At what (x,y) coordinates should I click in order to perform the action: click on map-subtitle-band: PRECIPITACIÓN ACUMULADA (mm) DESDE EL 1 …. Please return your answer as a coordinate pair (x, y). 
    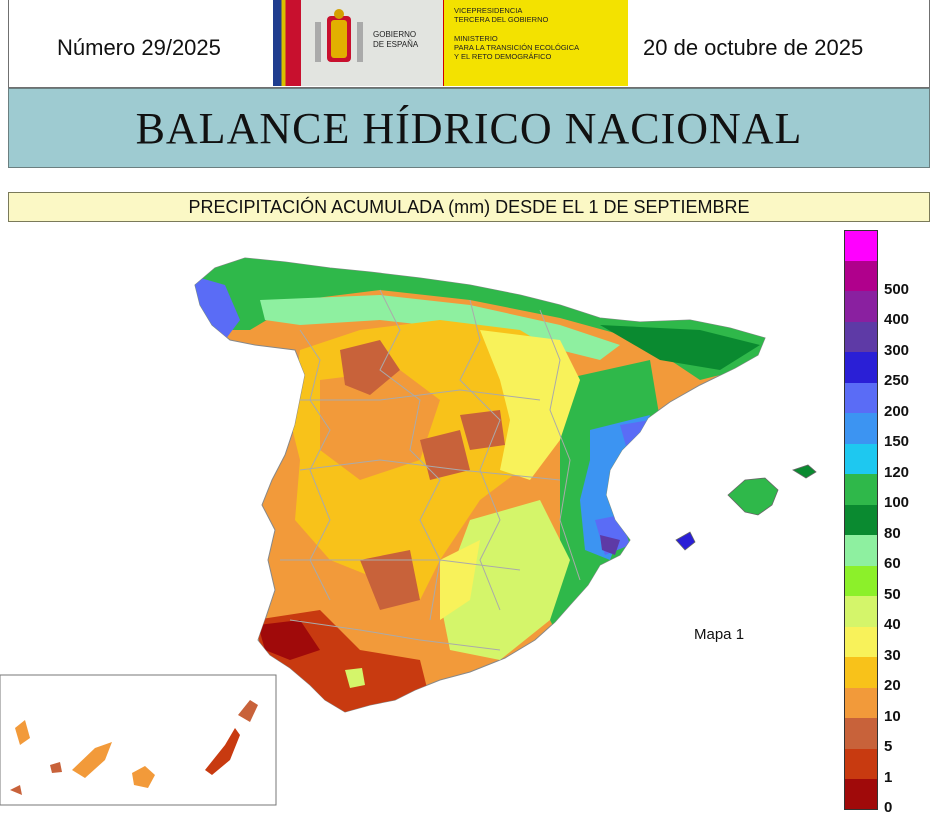
    Looking at the image, I should click on (469, 207).